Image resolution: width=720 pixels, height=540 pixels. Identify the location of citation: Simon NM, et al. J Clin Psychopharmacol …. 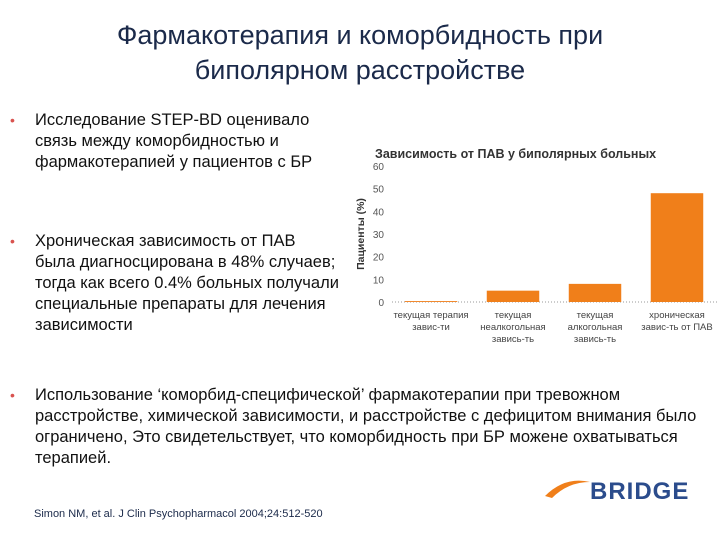
(178, 514).